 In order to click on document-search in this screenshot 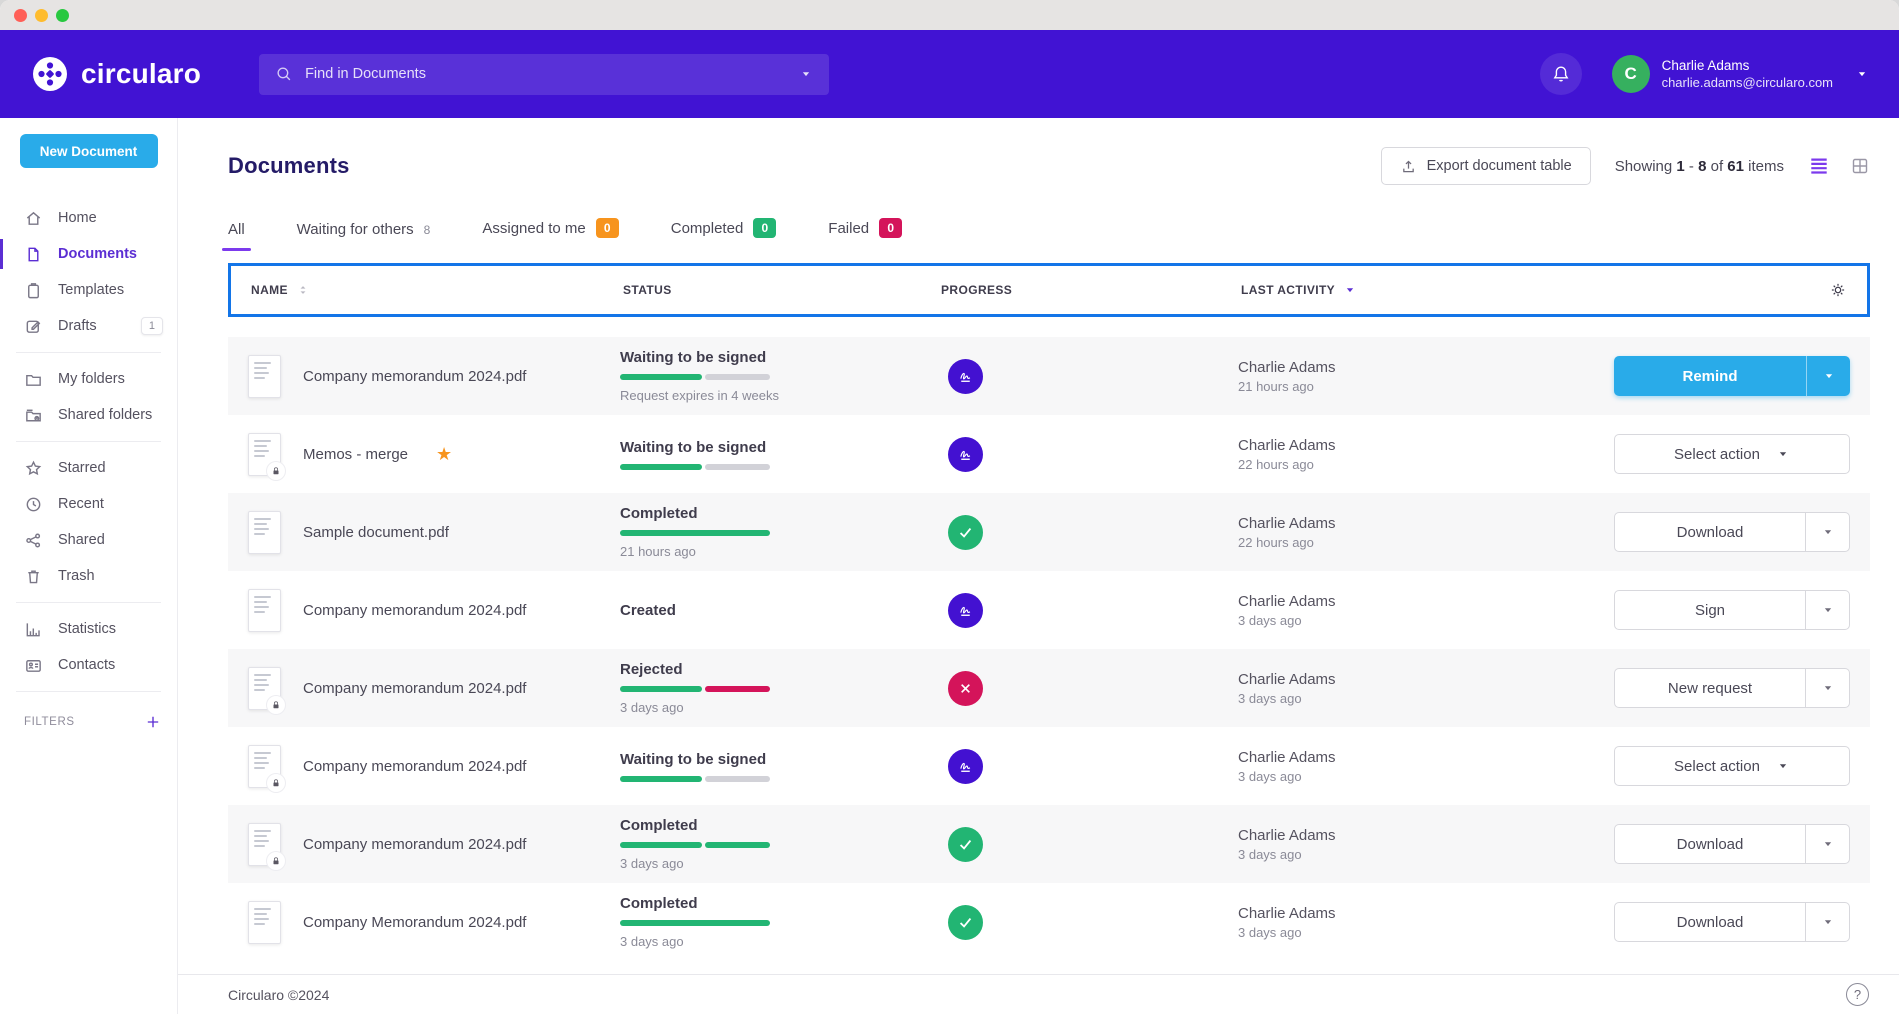, I will do `click(544, 74)`.